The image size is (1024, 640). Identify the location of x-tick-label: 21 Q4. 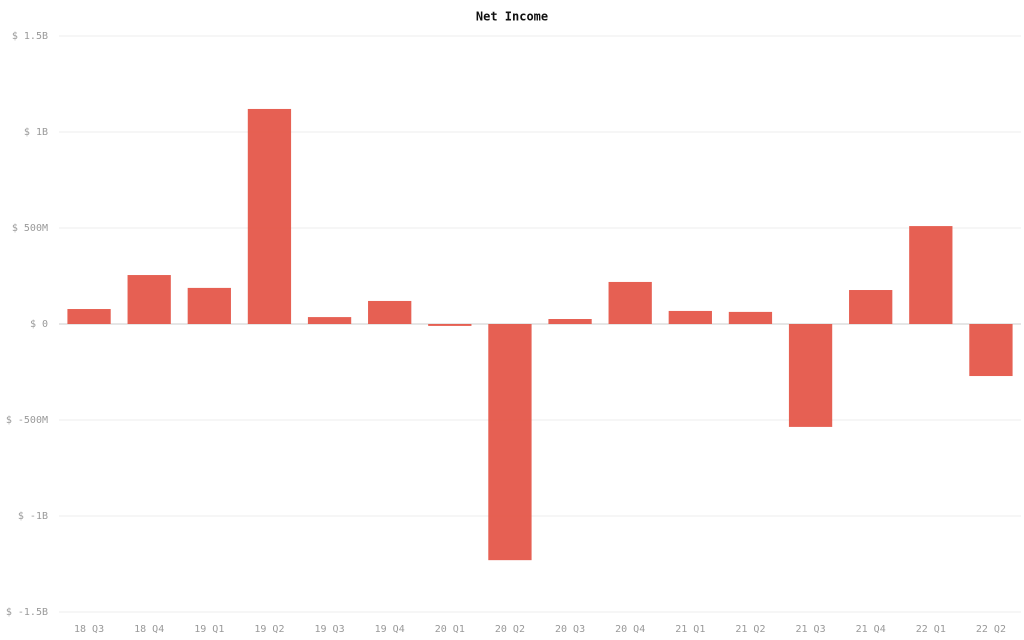
(871, 629).